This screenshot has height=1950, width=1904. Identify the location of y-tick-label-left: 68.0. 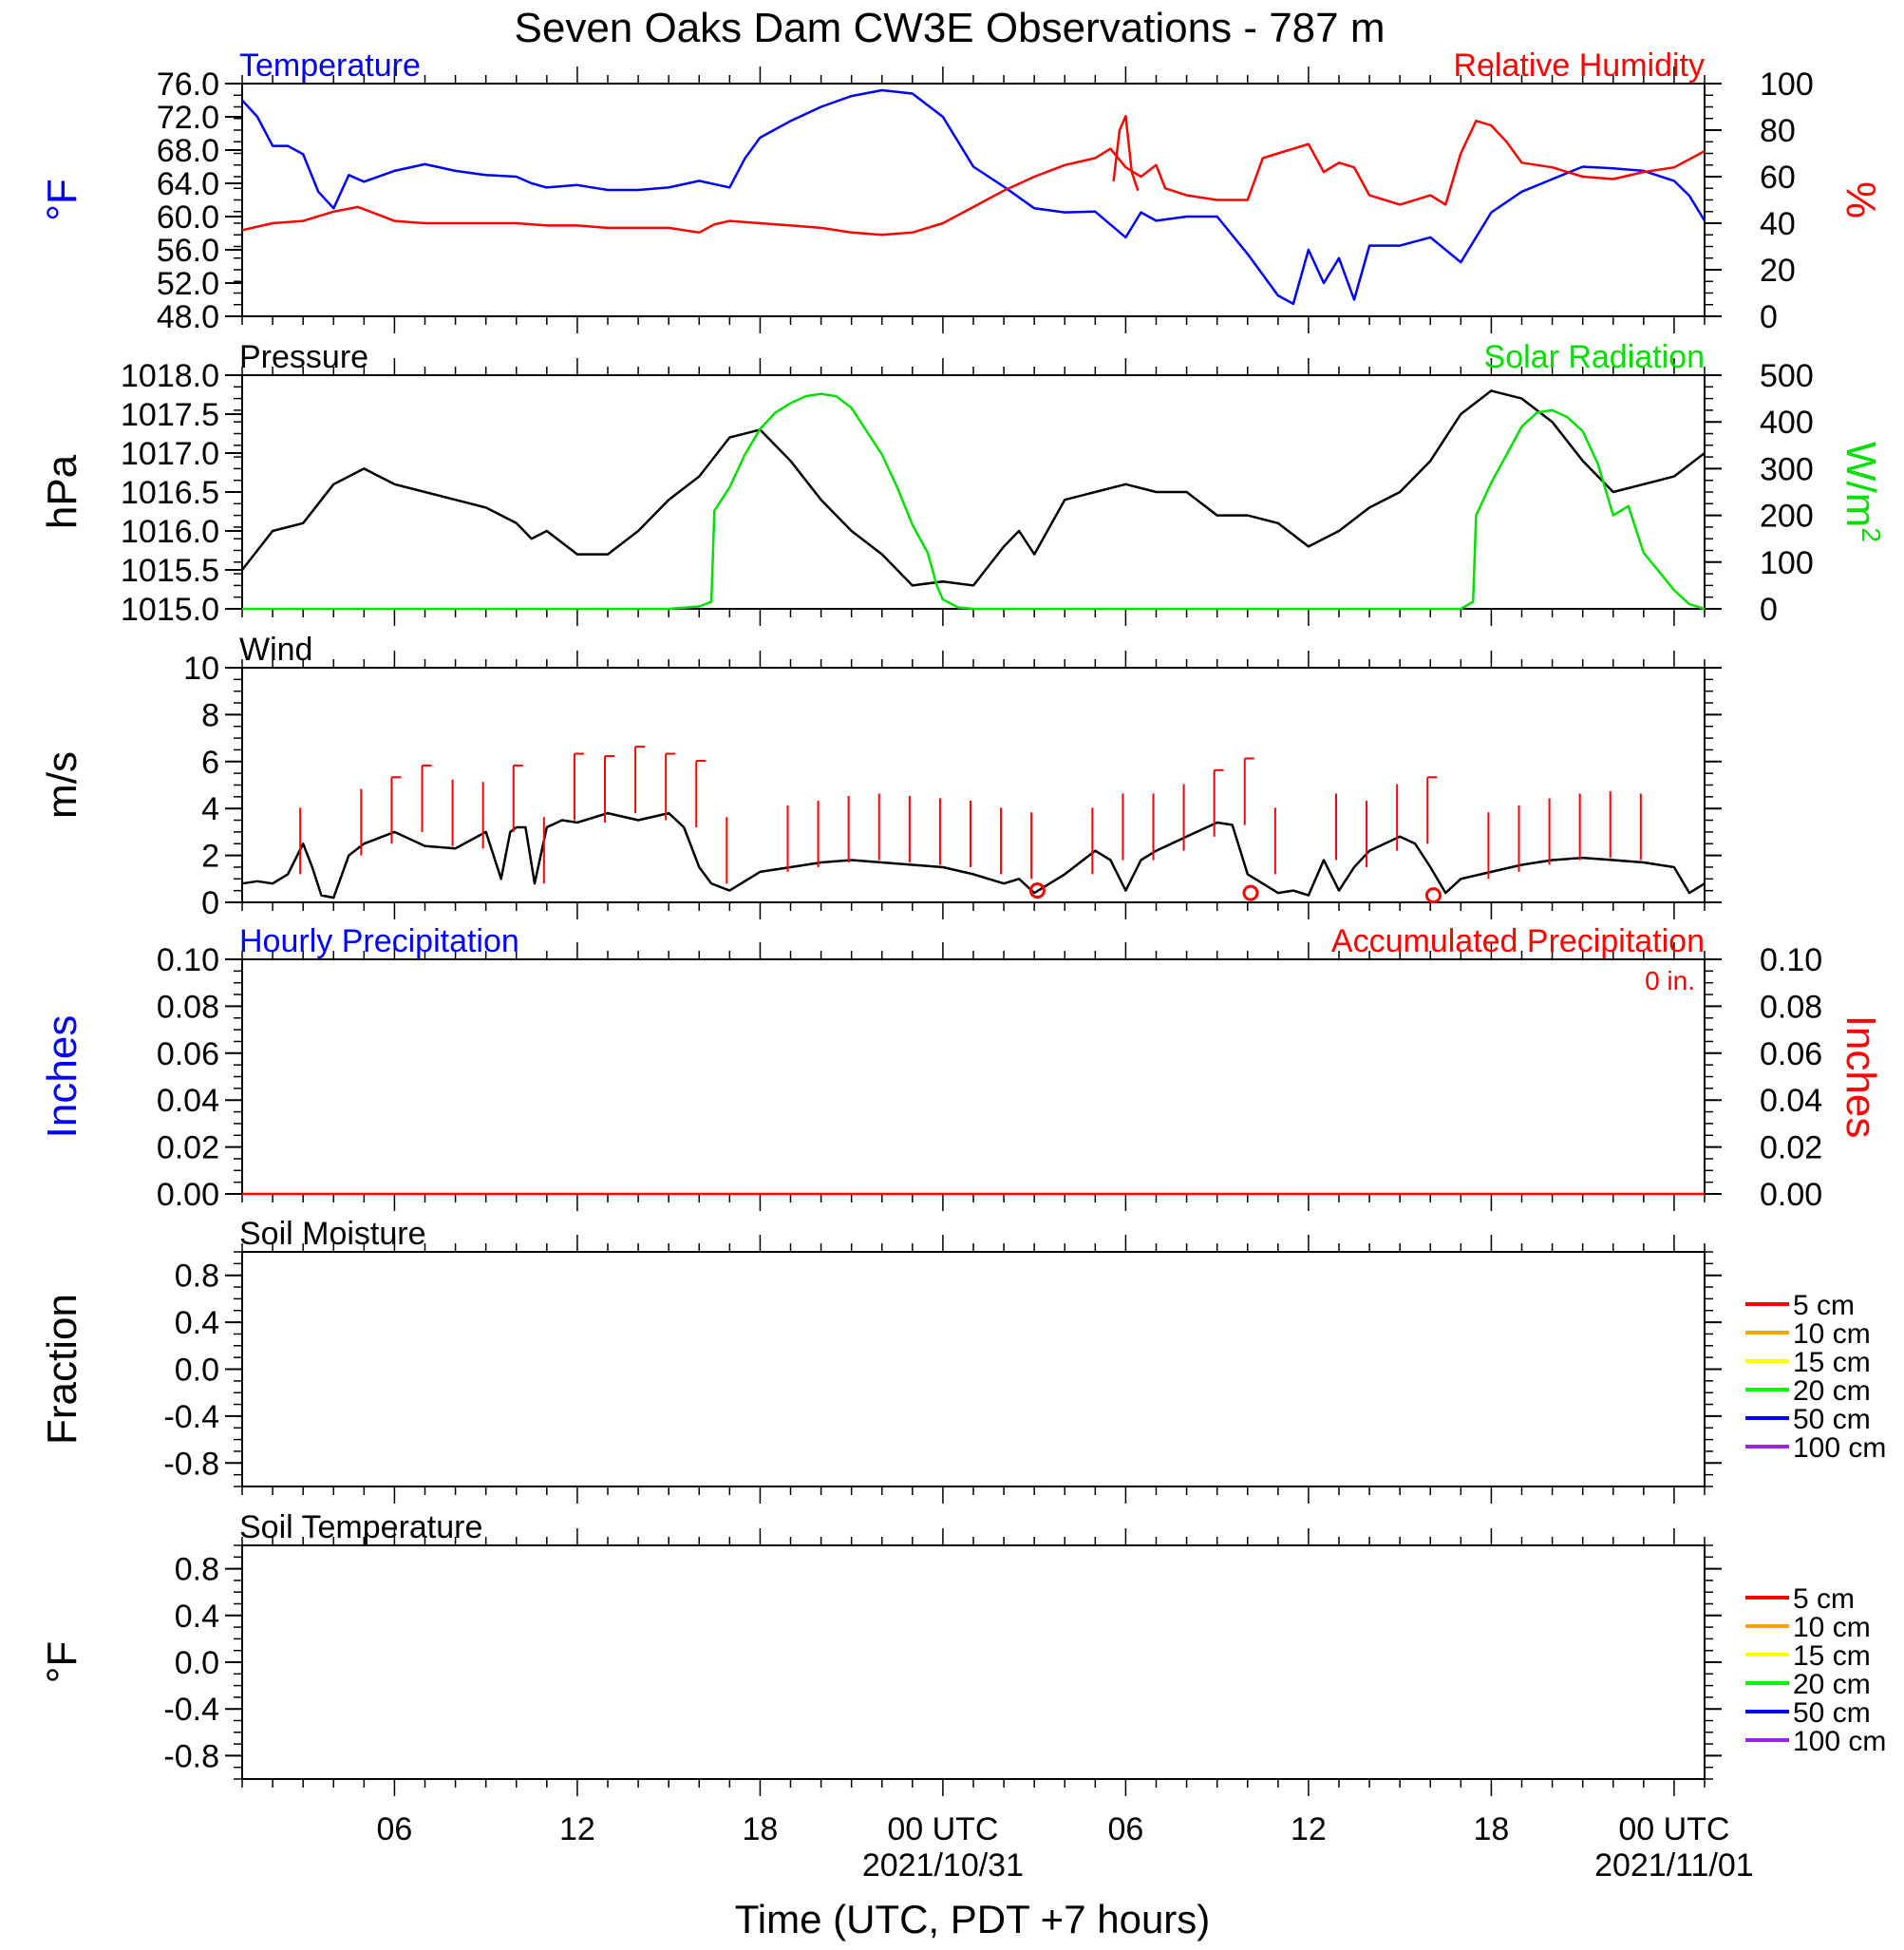
(188, 151).